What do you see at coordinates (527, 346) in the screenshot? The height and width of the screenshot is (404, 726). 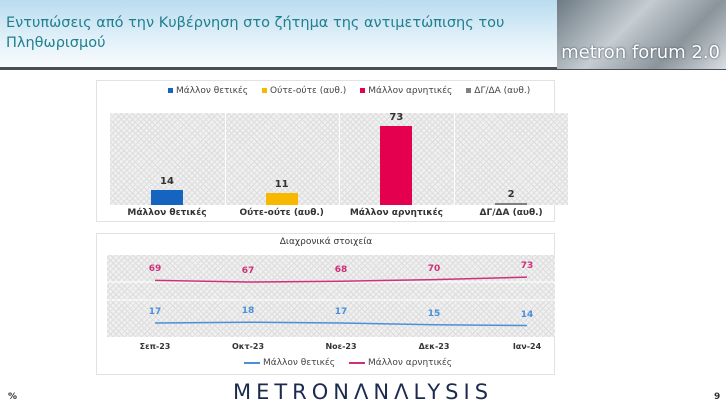 I see `x-tick-label: Ιαν-24` at bounding box center [527, 346].